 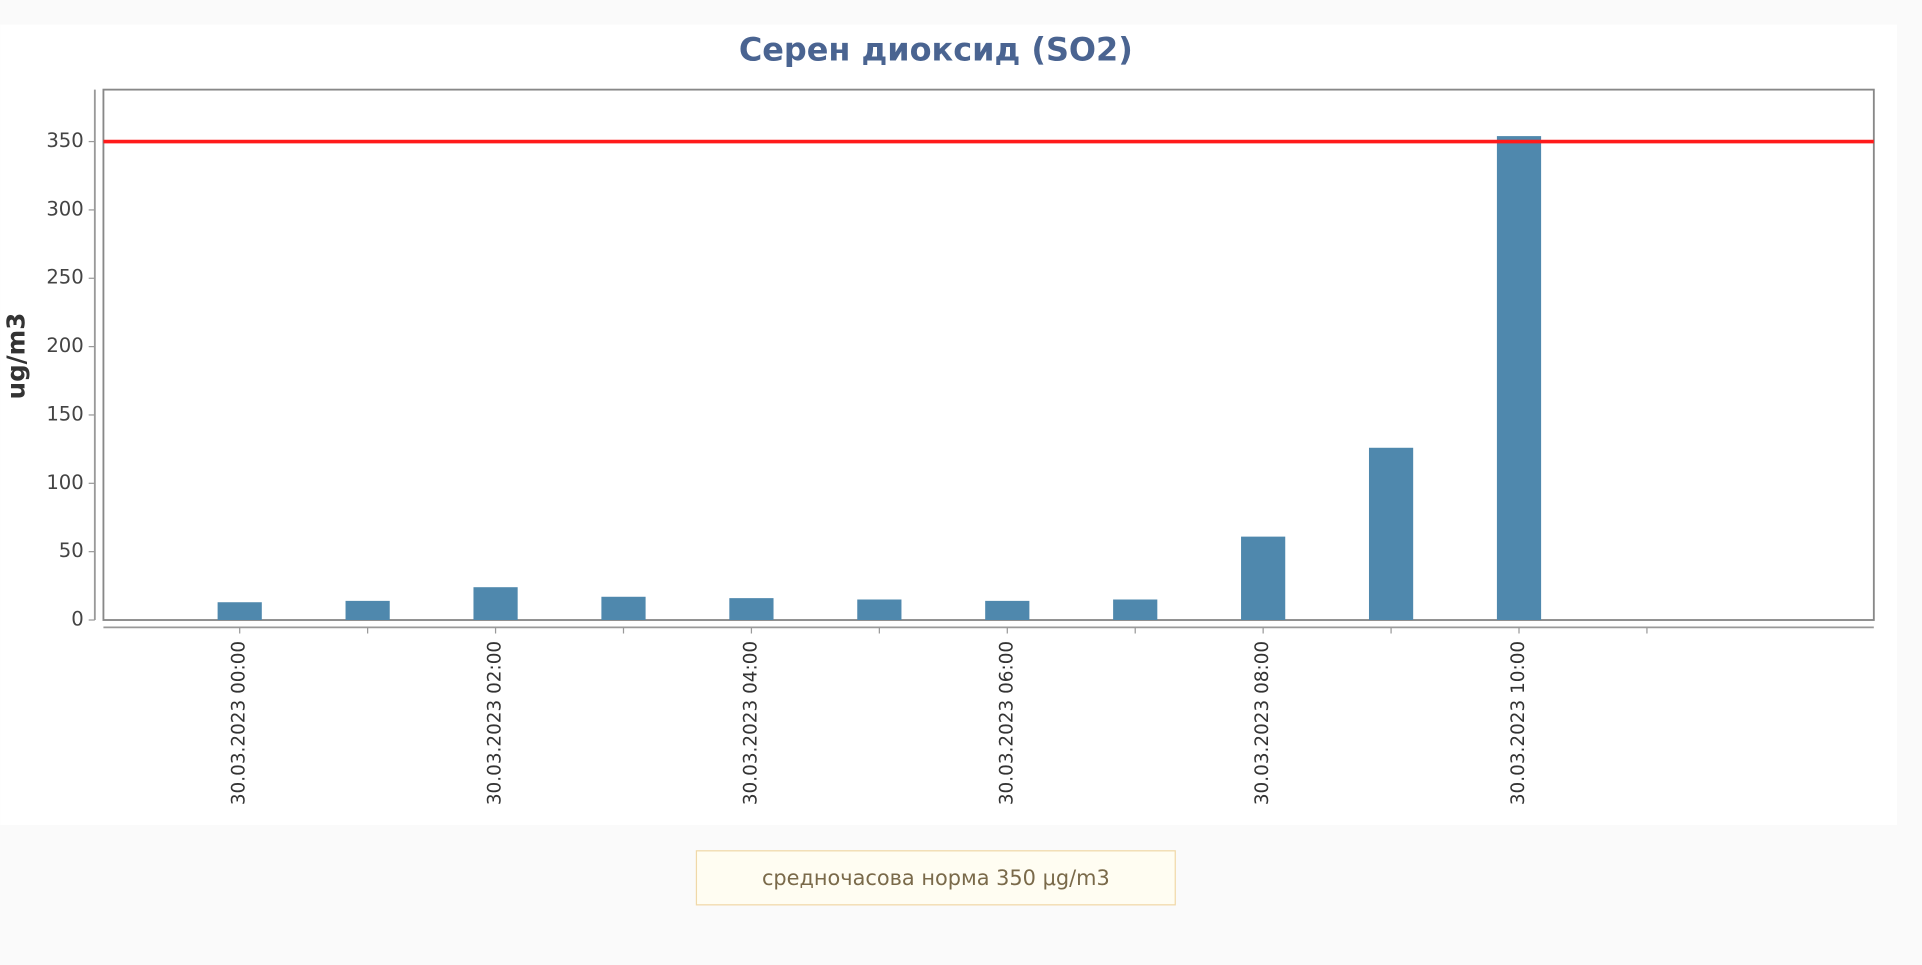 I want to click on x-tick-label: 30.03.2023 02:00, so click(x=495, y=723).